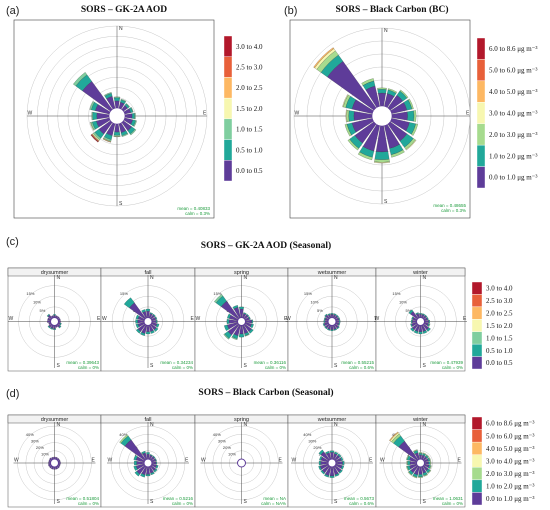  I want to click on mean-text: mean = 0.55215, so click(357, 362).